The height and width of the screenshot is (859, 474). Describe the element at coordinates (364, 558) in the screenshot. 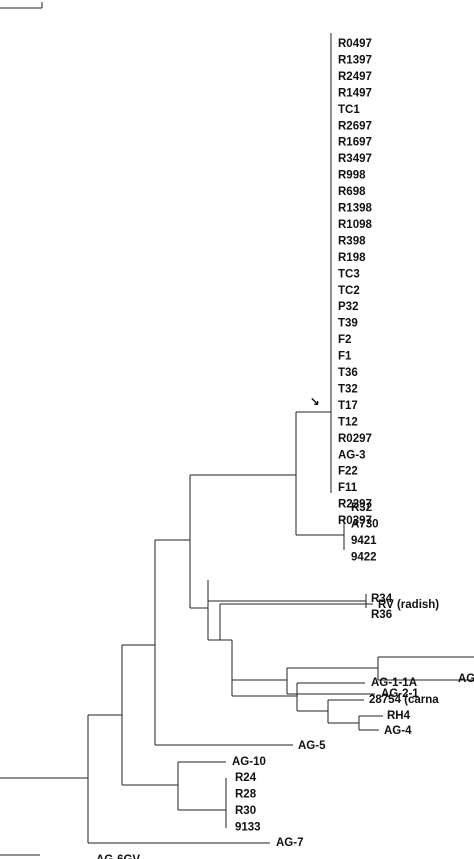

I see `taxon-label: 9422` at that location.